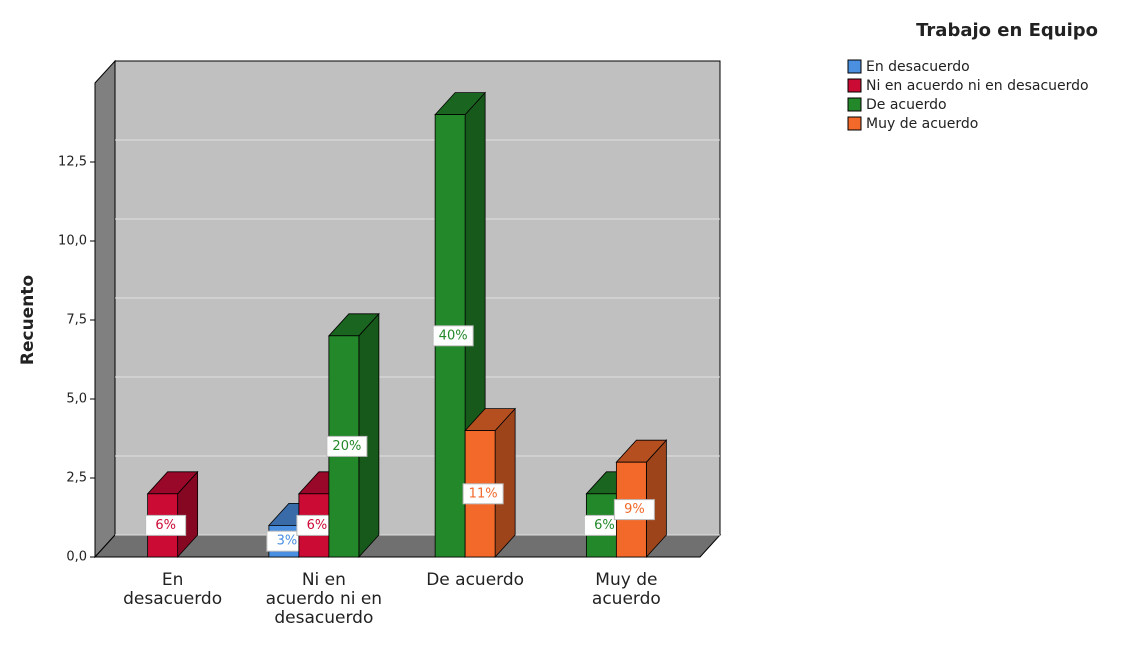 This screenshot has height=663, width=1145. Describe the element at coordinates (922, 124) in the screenshot. I see `legend-label: Muy de acuerdo` at that location.